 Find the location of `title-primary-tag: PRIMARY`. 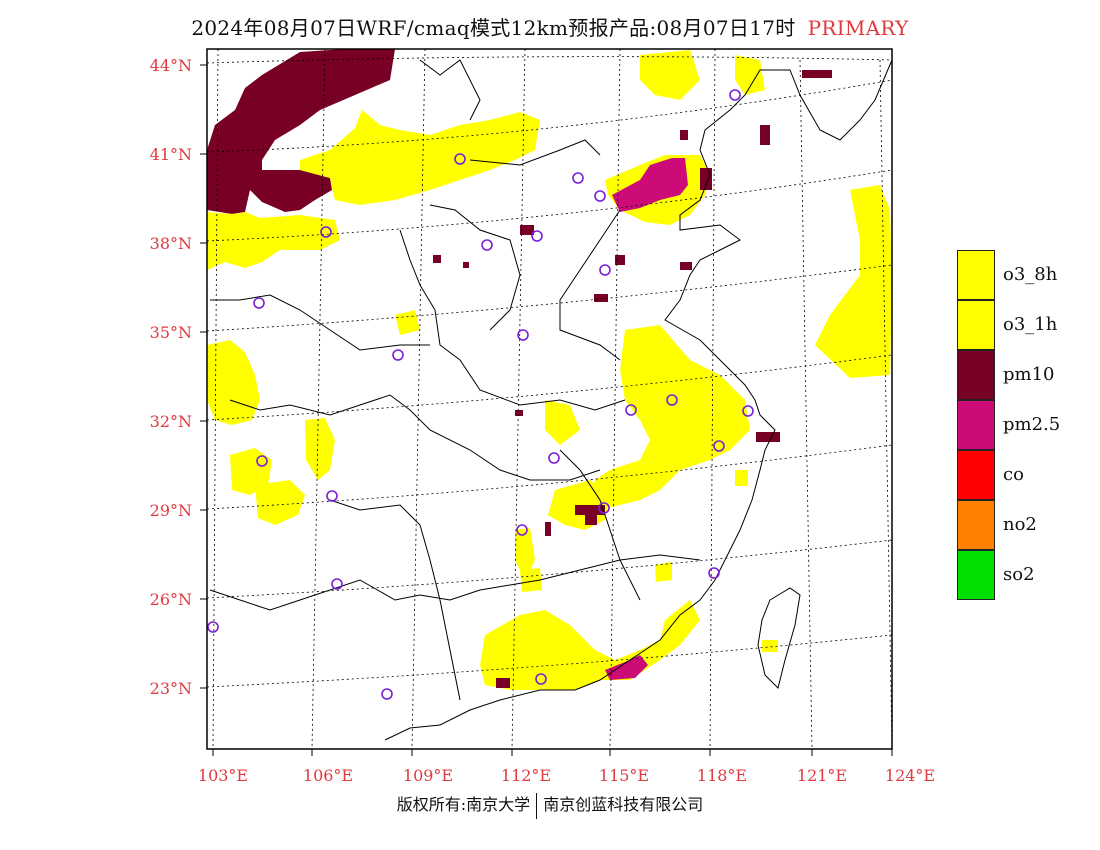

title-primary-tag: PRIMARY is located at coordinates (858, 28).